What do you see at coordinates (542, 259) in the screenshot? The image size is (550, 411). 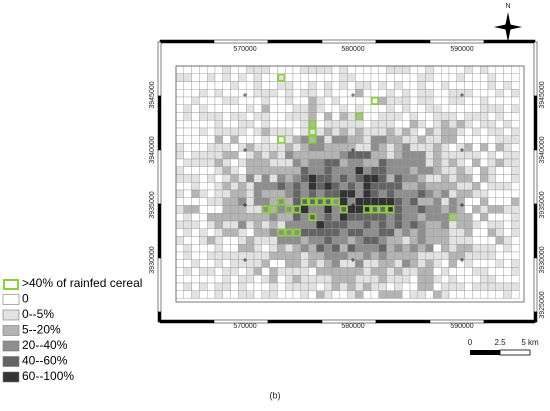 I see `y-label: 3930000` at bounding box center [542, 259].